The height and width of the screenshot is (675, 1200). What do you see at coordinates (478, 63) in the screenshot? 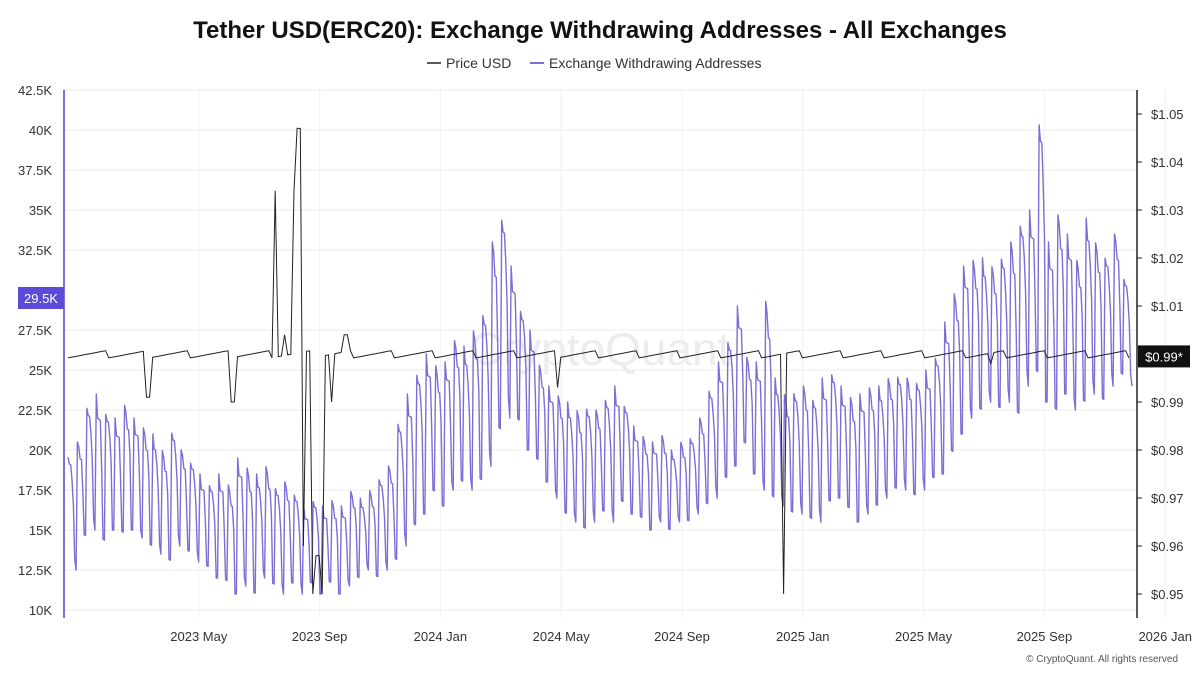
I see `legend-label-price: Price USD` at bounding box center [478, 63].